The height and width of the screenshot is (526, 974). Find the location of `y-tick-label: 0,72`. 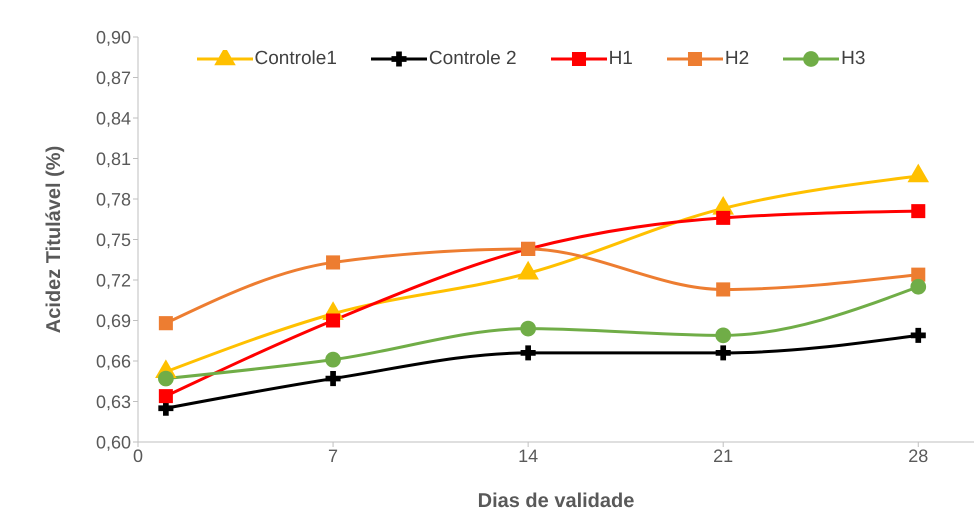

y-tick-label: 0,72 is located at coordinates (113, 280).